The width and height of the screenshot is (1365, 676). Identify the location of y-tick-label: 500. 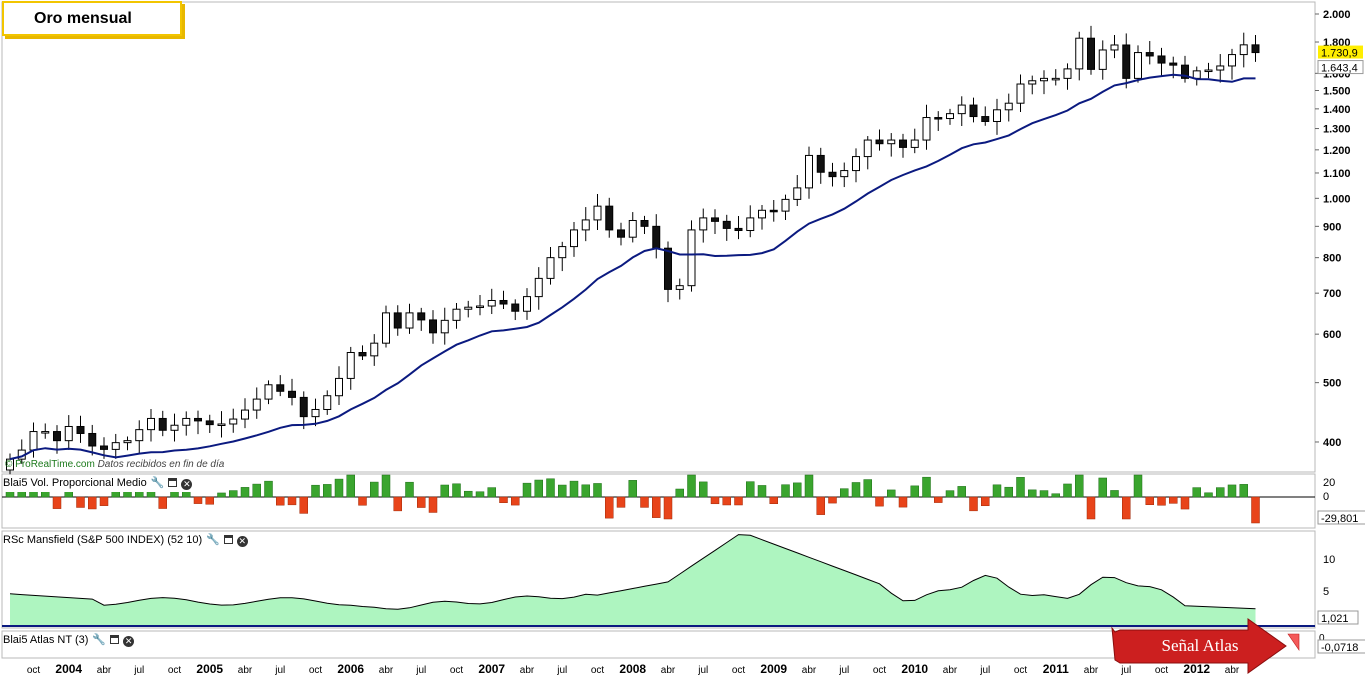
(1332, 384).